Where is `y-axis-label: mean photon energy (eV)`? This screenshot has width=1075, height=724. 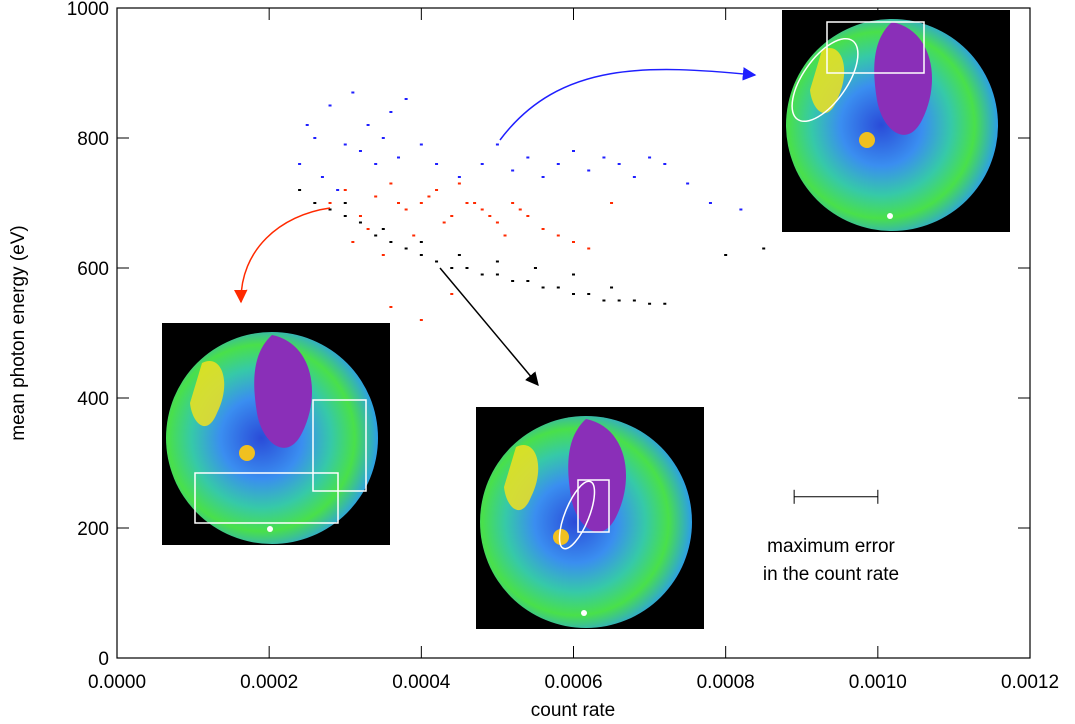
y-axis-label: mean photon energy (eV) is located at coordinates (18, 332).